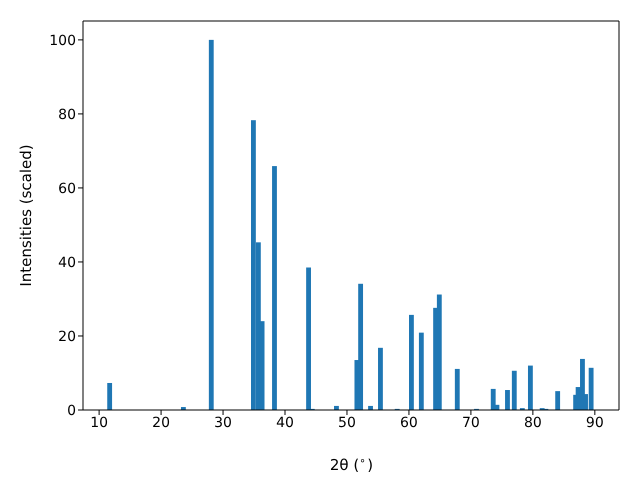 This screenshot has width=640, height=480. What do you see at coordinates (285, 422) in the screenshot?
I see `x-tick-label: 40` at bounding box center [285, 422].